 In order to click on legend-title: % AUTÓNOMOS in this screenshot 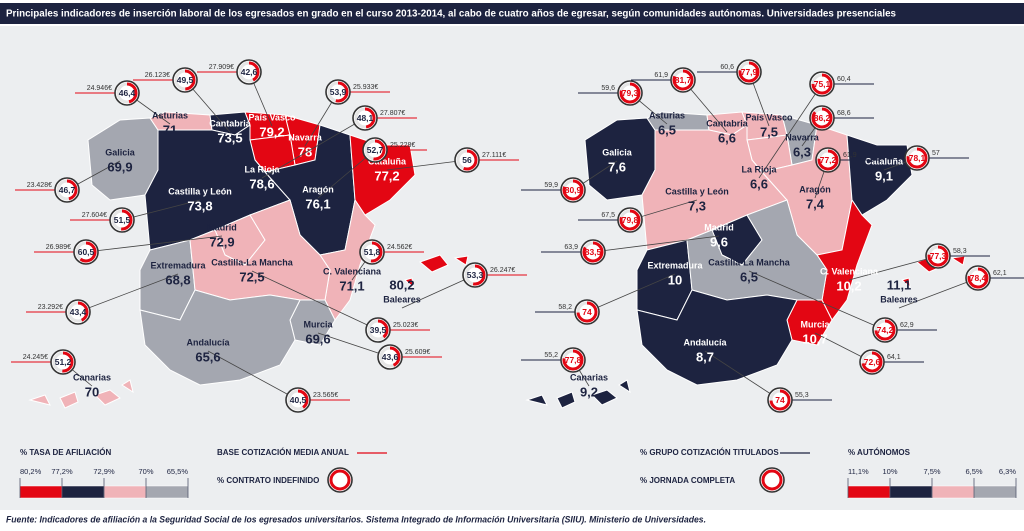, I will do `click(879, 452)`.